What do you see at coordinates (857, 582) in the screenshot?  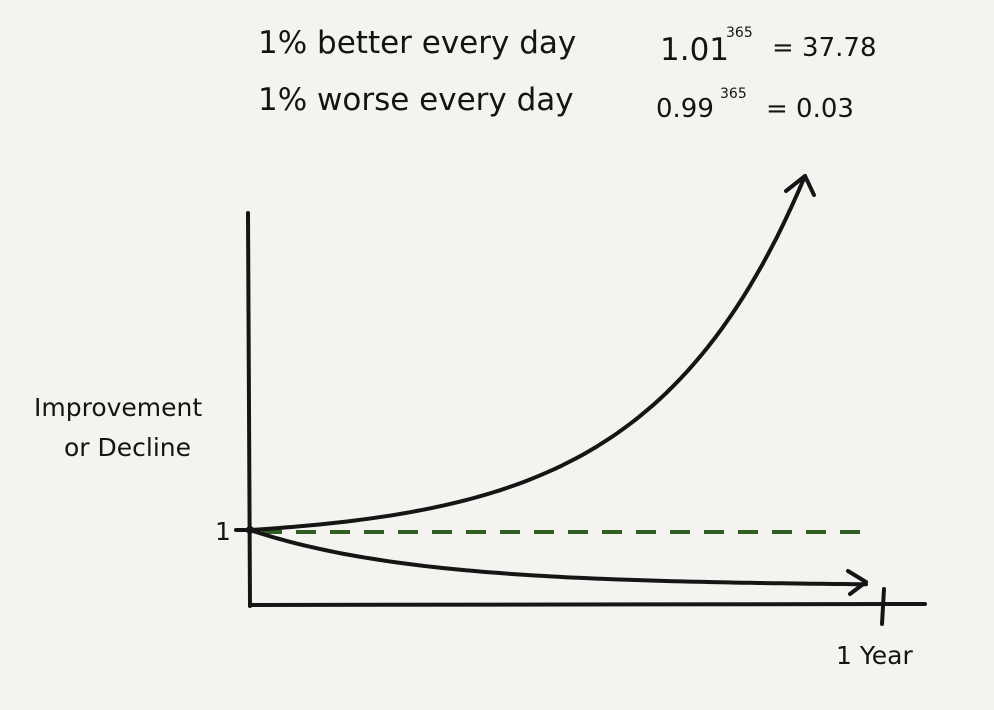 I see `arrowhead-worse` at bounding box center [857, 582].